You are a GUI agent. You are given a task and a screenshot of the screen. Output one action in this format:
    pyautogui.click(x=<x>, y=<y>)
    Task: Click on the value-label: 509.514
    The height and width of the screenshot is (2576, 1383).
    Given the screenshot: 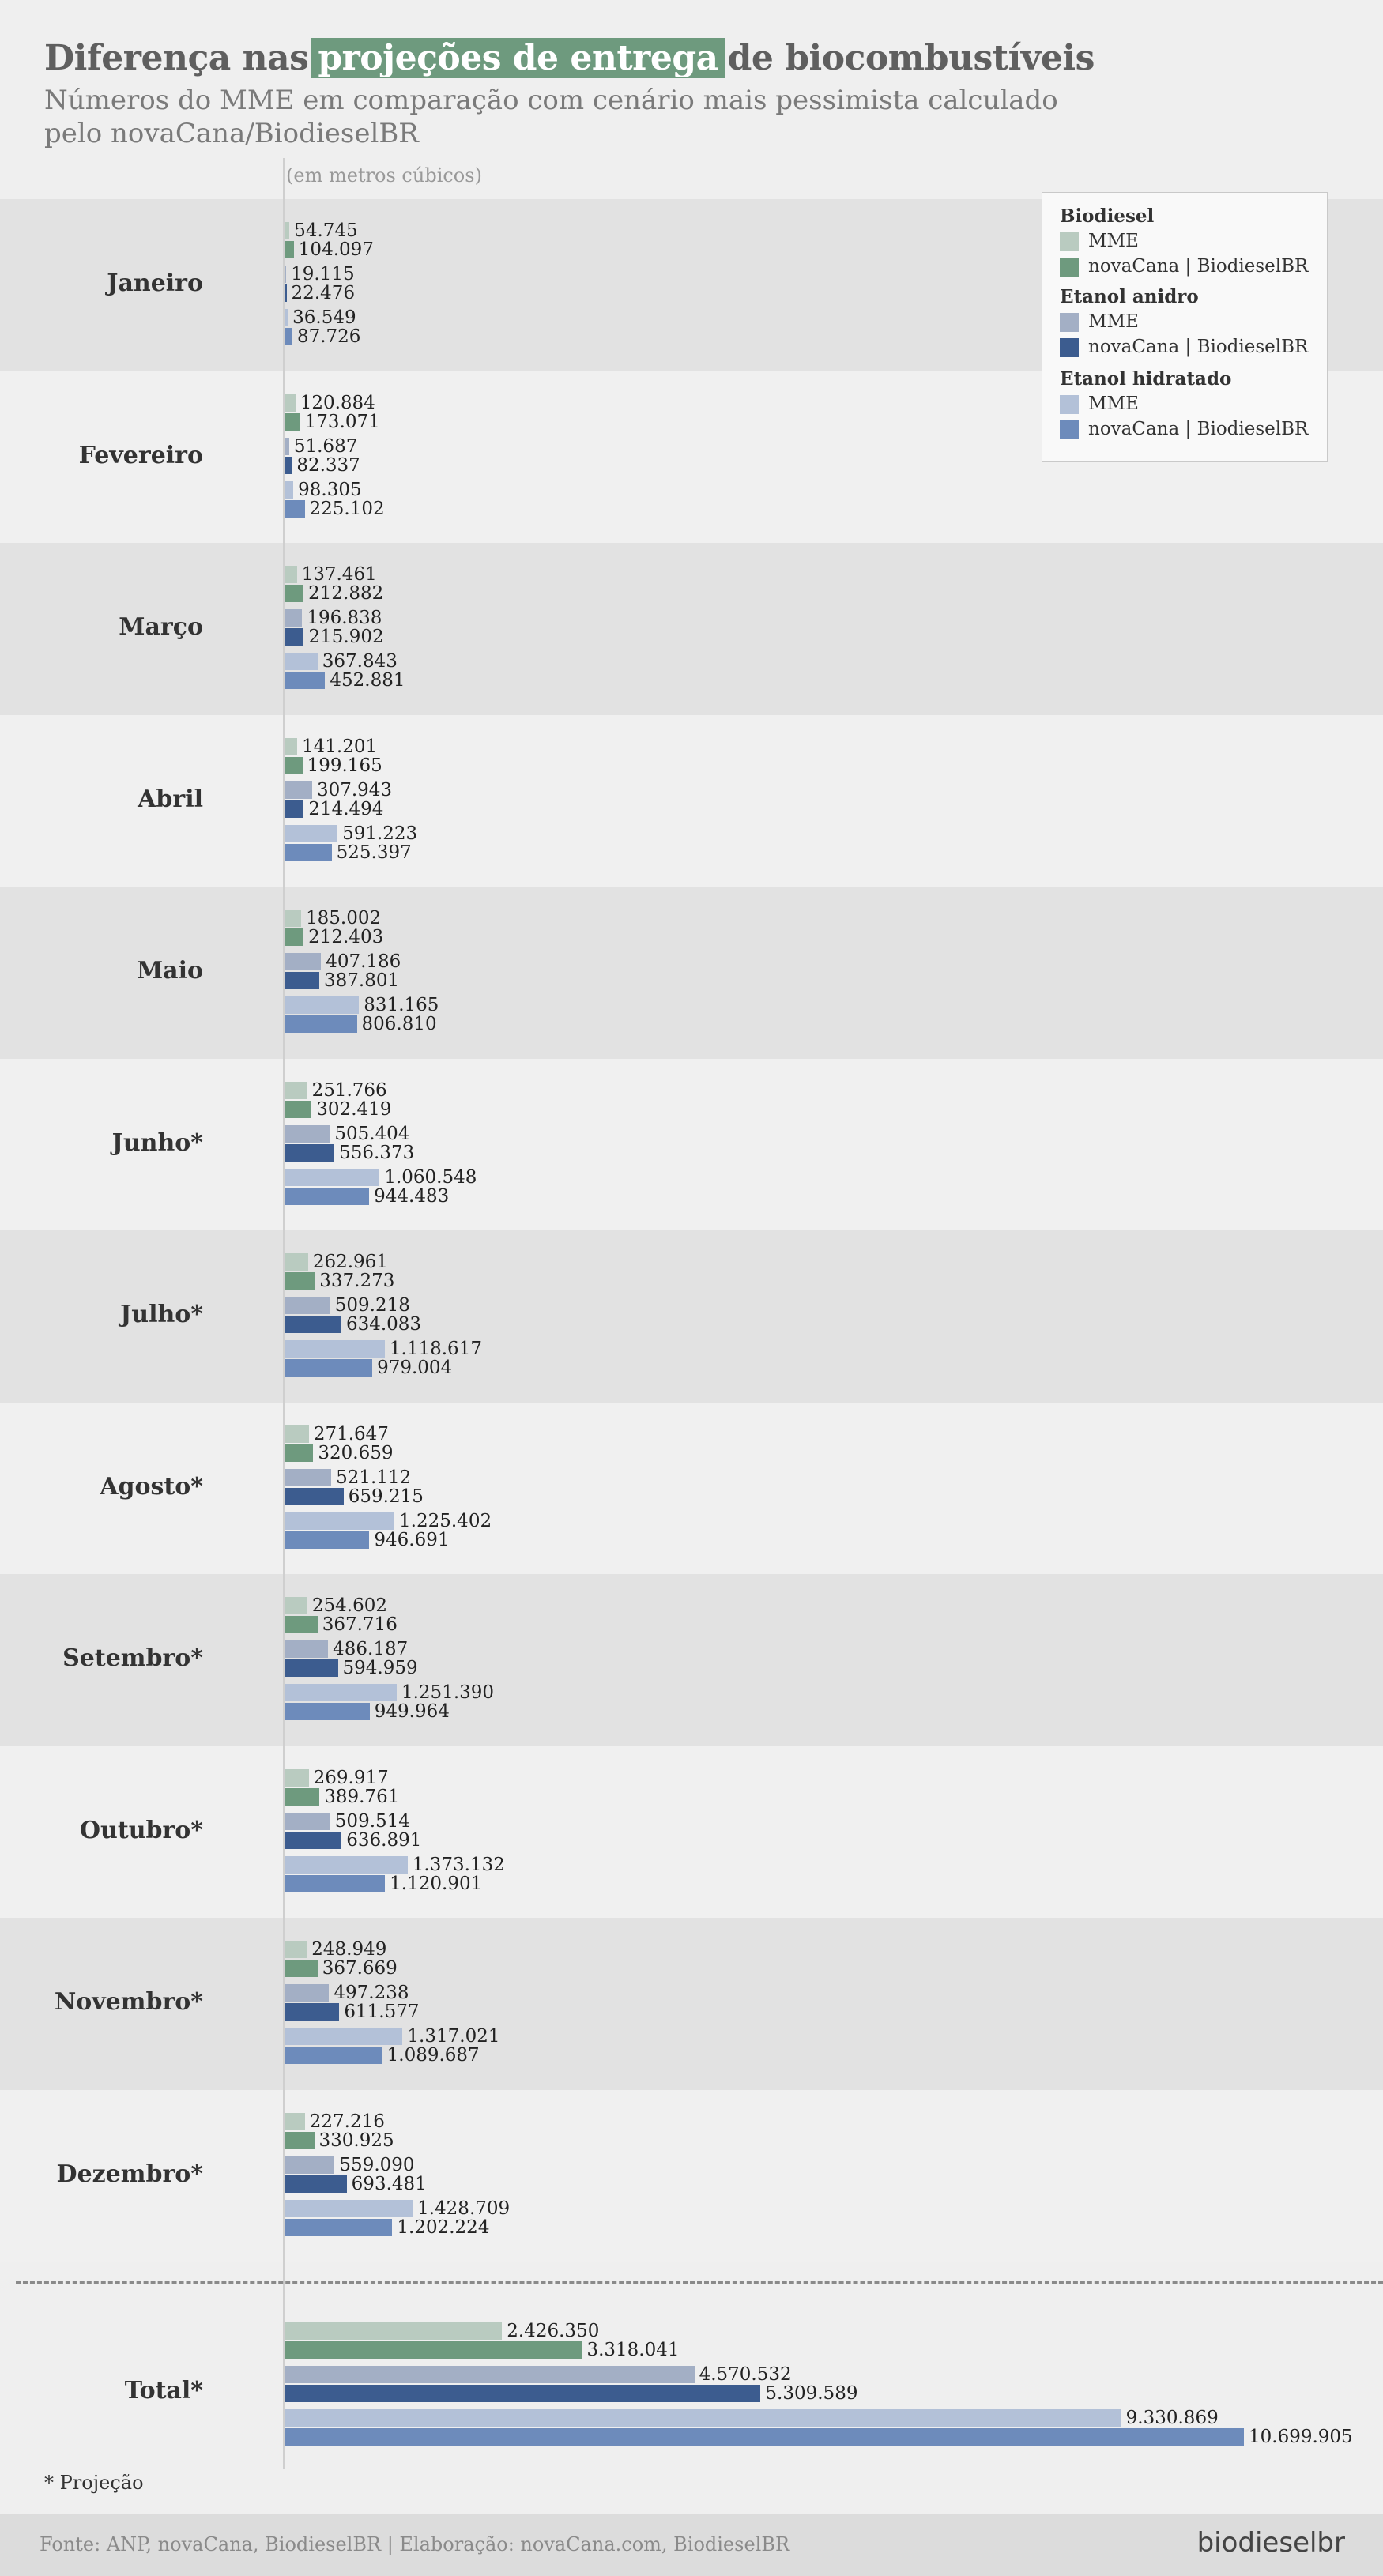 What is the action you would take?
    pyautogui.click(x=372, y=1821)
    